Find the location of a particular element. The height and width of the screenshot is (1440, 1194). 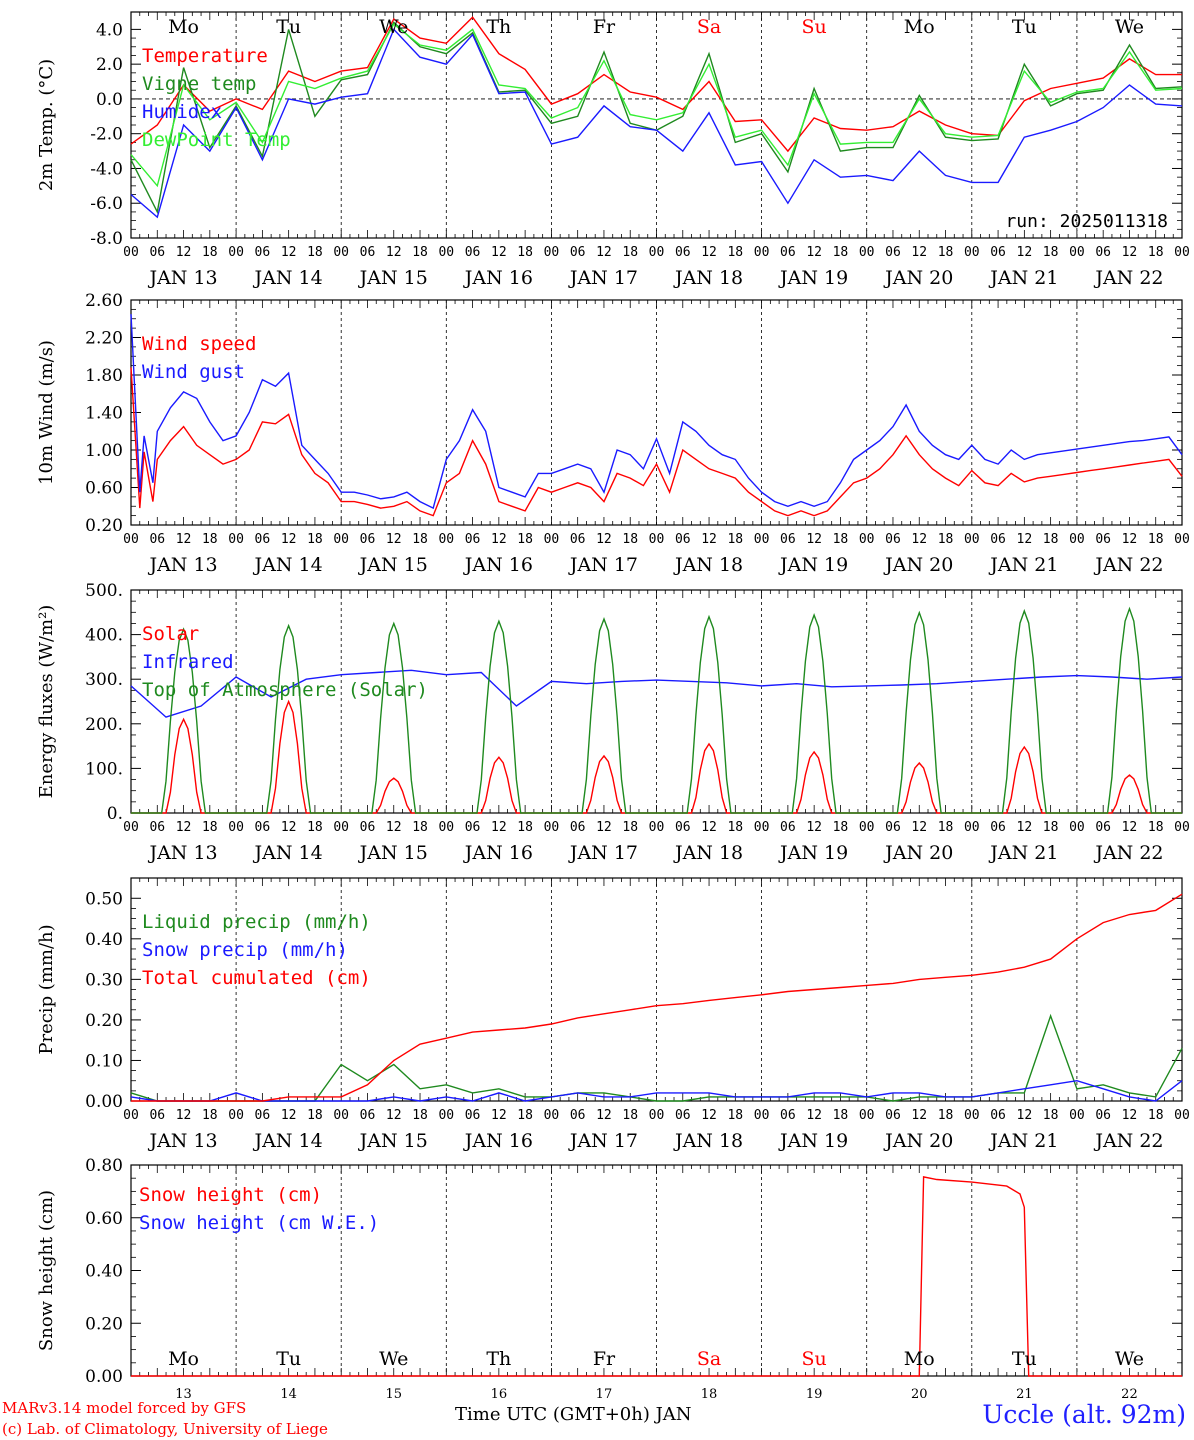

day-number-label: 20 is located at coordinates (919, 1394).